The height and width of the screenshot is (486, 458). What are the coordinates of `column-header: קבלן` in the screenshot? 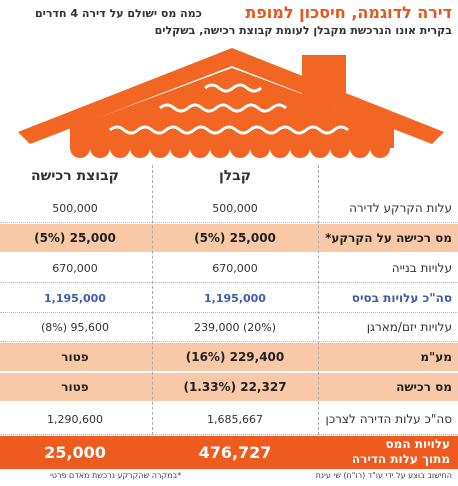 It's located at (235, 176).